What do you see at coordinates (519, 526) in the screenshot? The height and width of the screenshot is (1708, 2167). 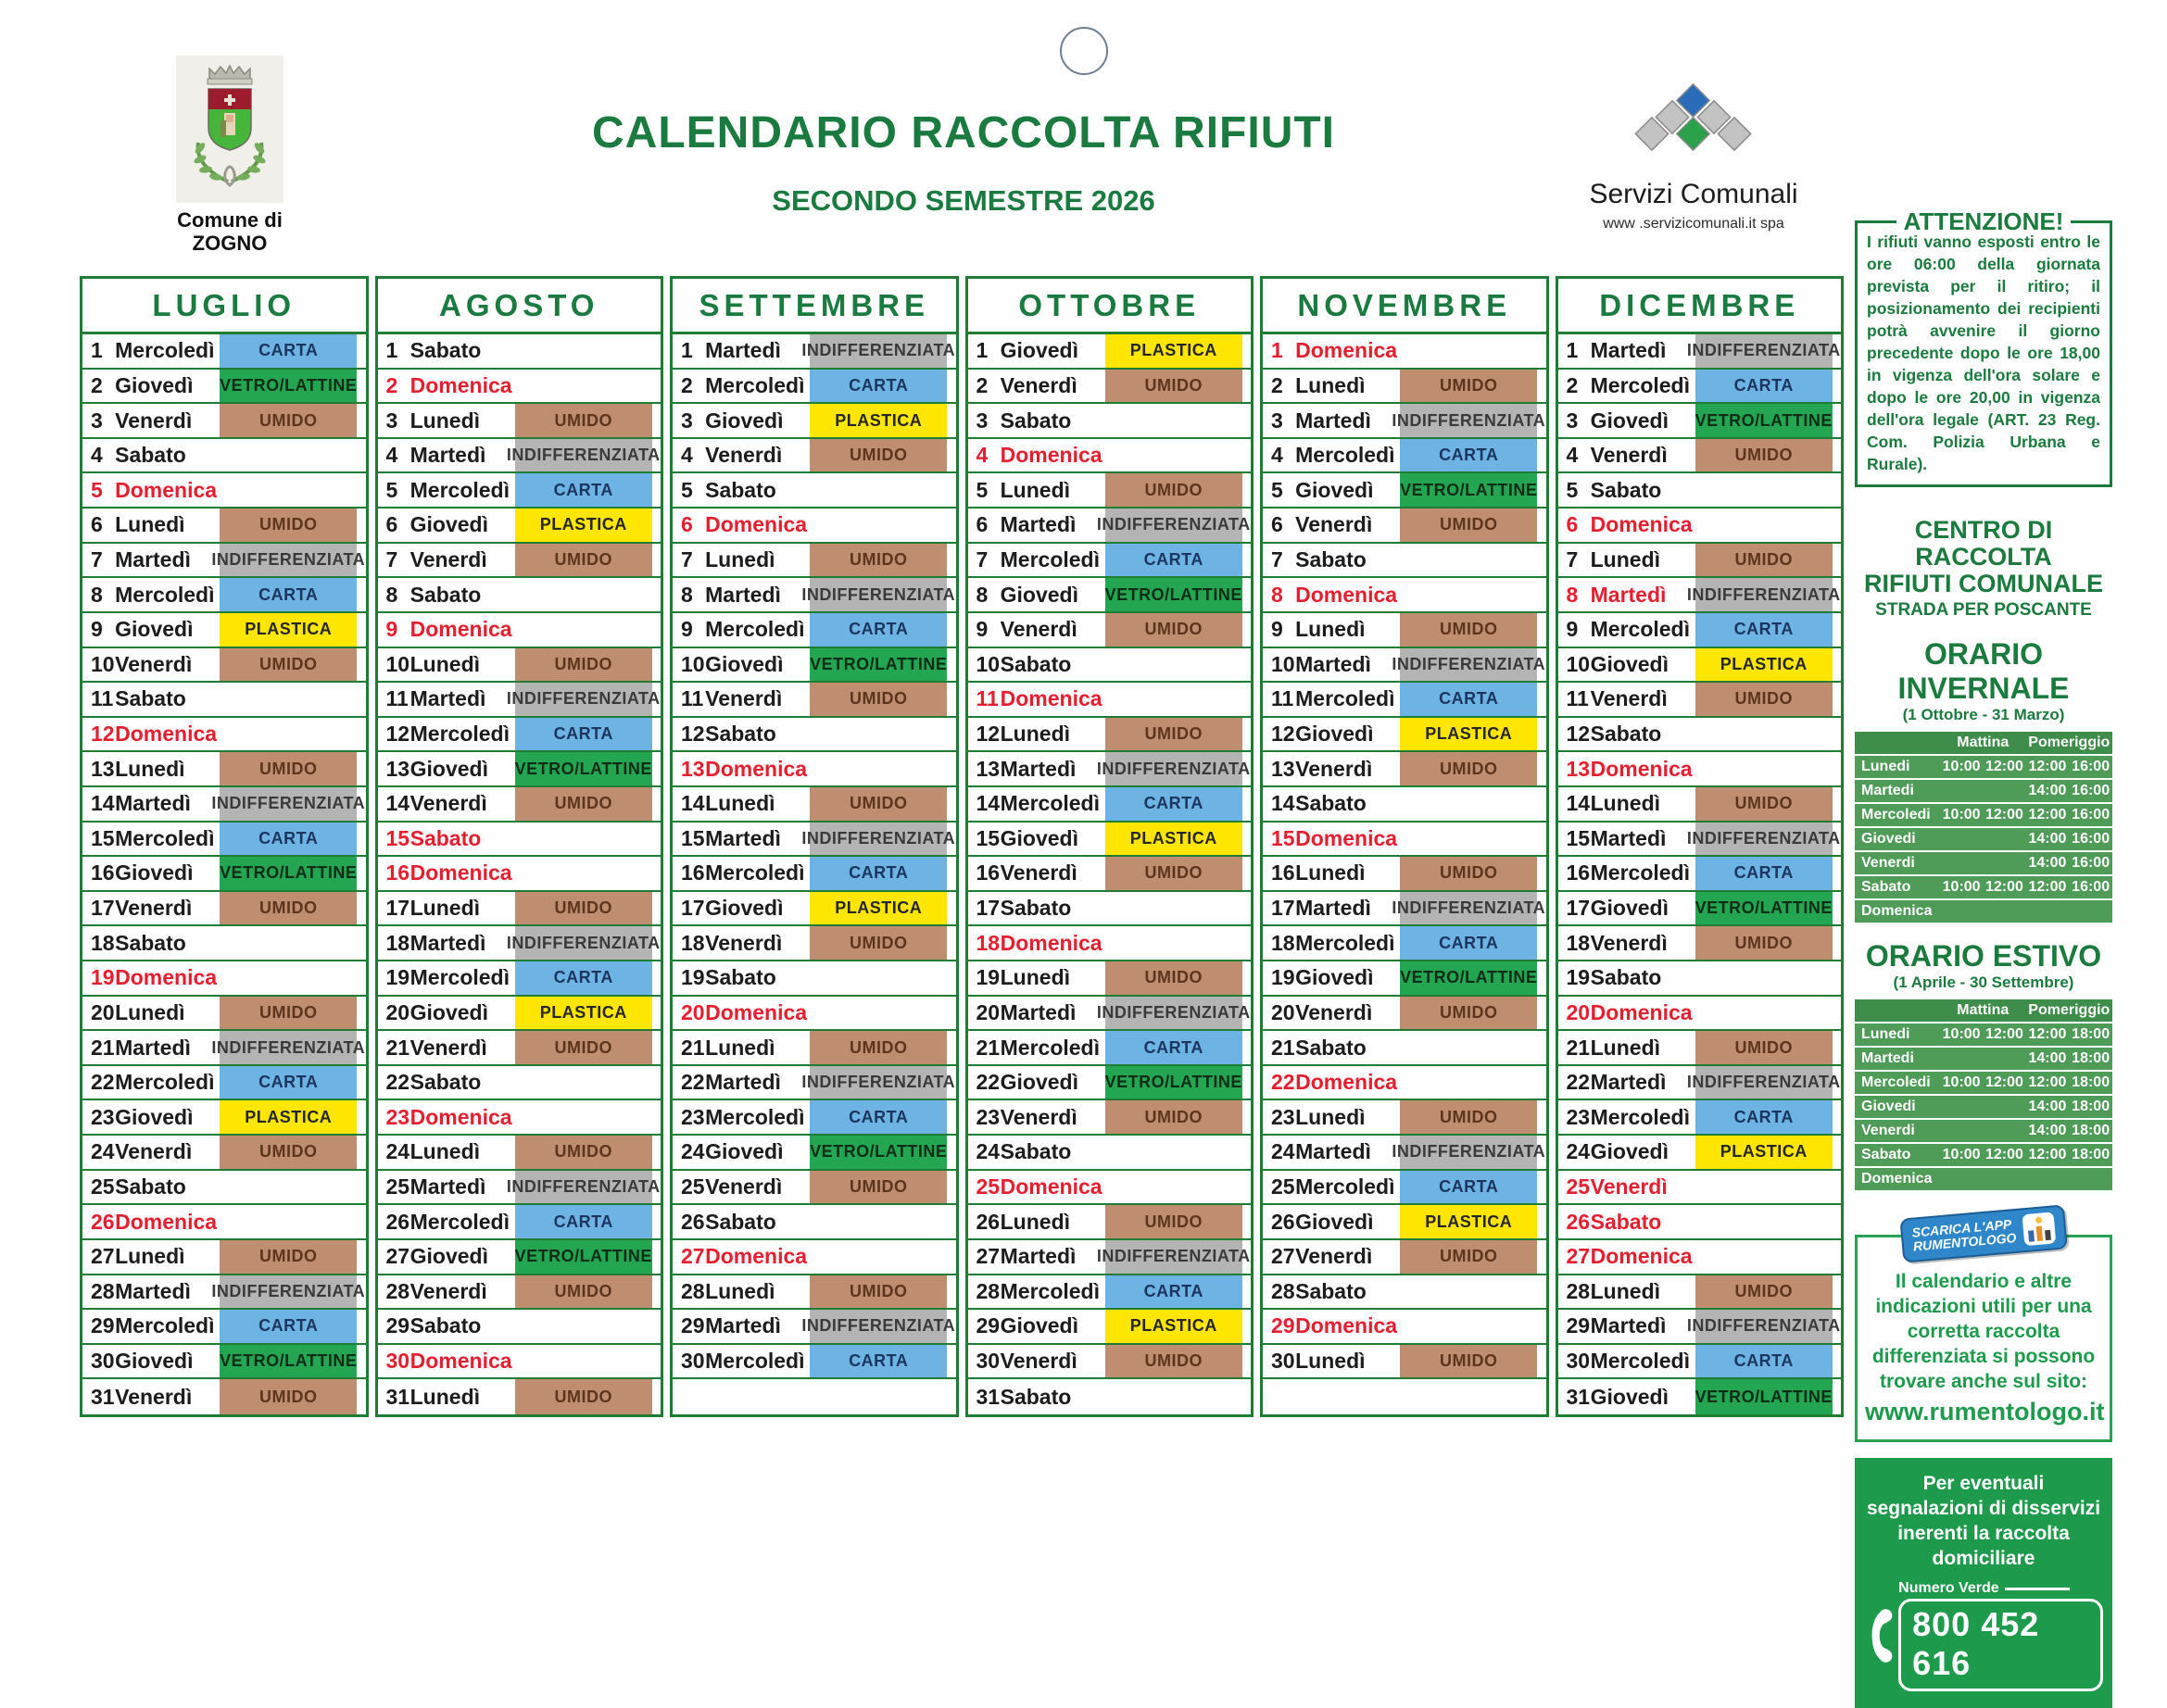 I see `calendar-day-row: 6 Giovedì PLASTICA` at bounding box center [519, 526].